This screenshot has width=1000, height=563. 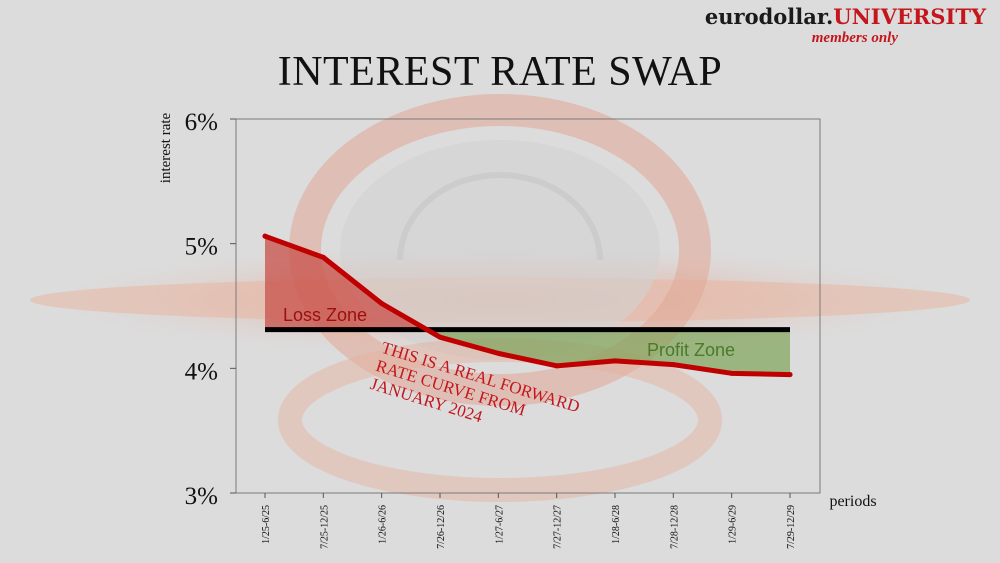 What do you see at coordinates (854, 38) in the screenshot?
I see `brand-tagline: members only` at bounding box center [854, 38].